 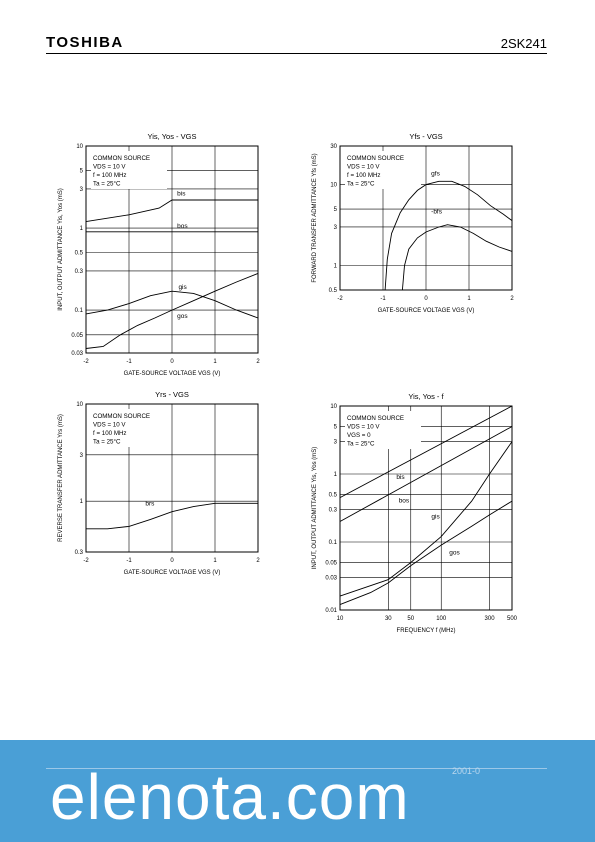 What do you see at coordinates (172, 374) in the screenshot?
I see `chart1-xlabel: GATE-SOURCE VOLTAGE VGS (V)` at bounding box center [172, 374].